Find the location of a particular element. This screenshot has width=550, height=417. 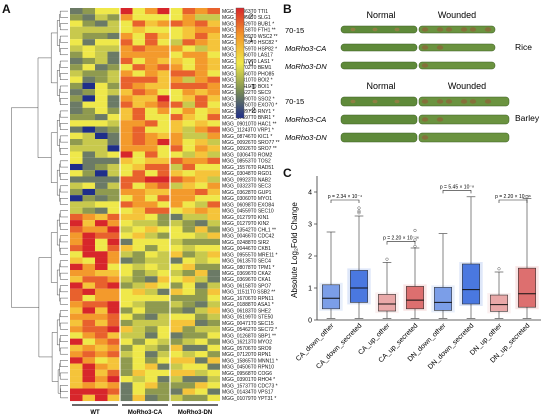

gene-label: MGG_01466T0 SLG1 is located at coordinates (246, 18).